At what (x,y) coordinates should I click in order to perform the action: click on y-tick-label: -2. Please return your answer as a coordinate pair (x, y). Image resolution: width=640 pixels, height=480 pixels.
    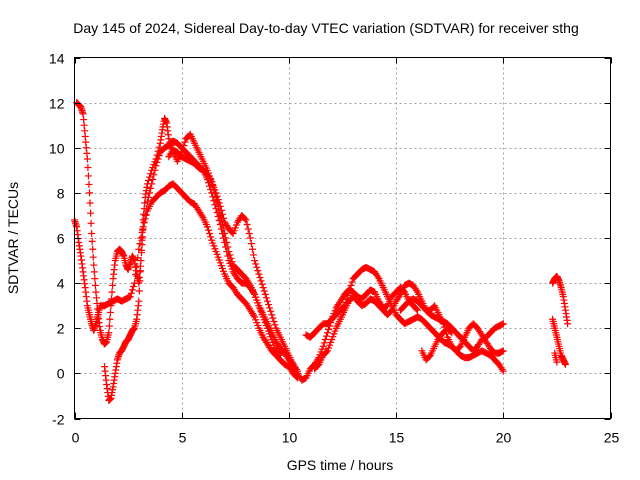
    Looking at the image, I should click on (58, 420).